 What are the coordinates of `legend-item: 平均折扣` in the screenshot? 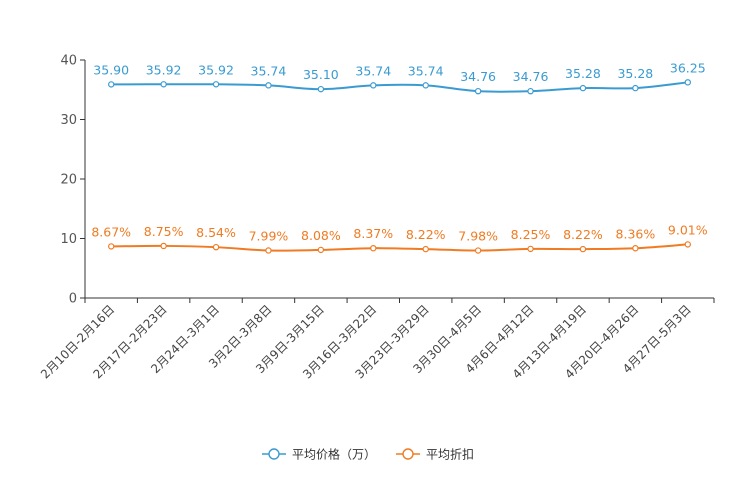 It's located at (435, 454).